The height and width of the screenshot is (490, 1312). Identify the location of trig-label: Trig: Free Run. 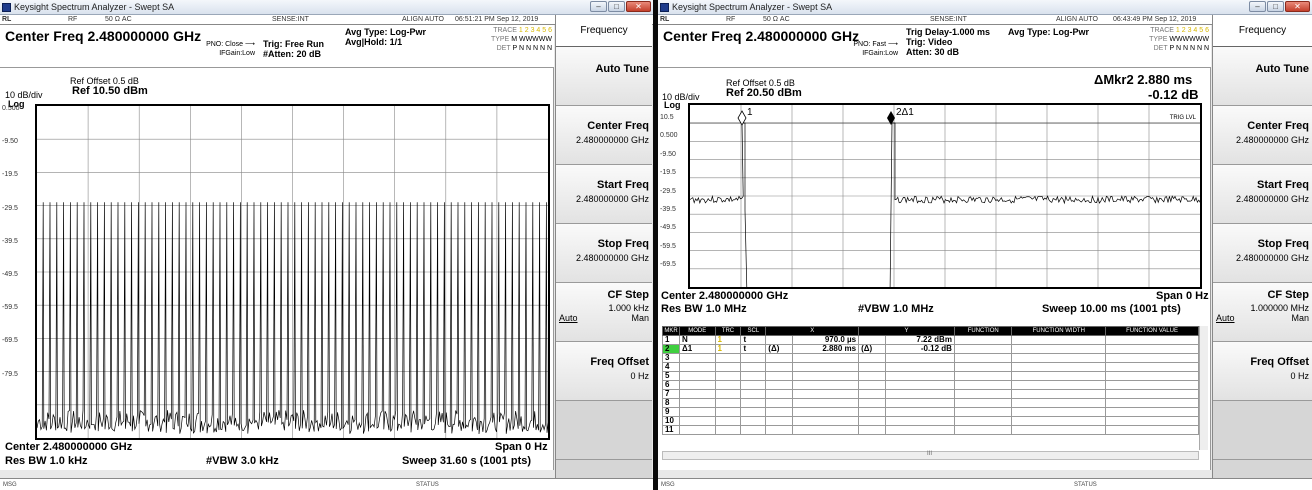
(294, 44).